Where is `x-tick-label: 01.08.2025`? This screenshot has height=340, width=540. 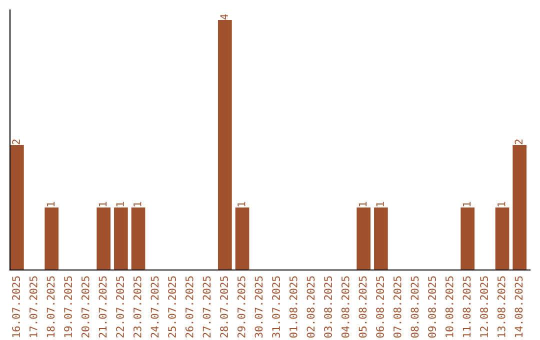 x-tick-label: 01.08.2025 is located at coordinates (293, 307).